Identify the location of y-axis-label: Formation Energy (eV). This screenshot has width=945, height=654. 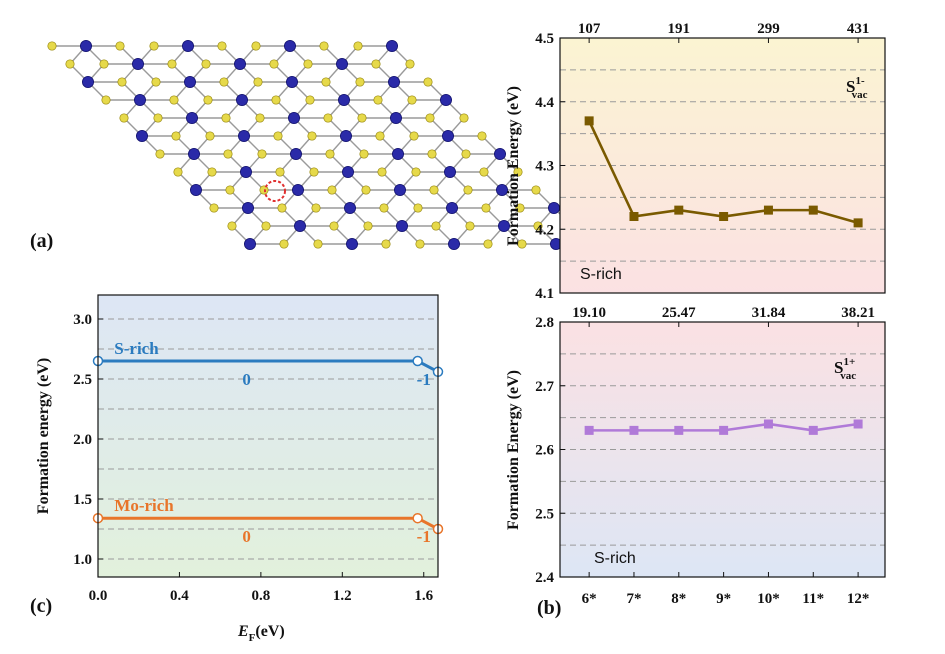
(513, 166).